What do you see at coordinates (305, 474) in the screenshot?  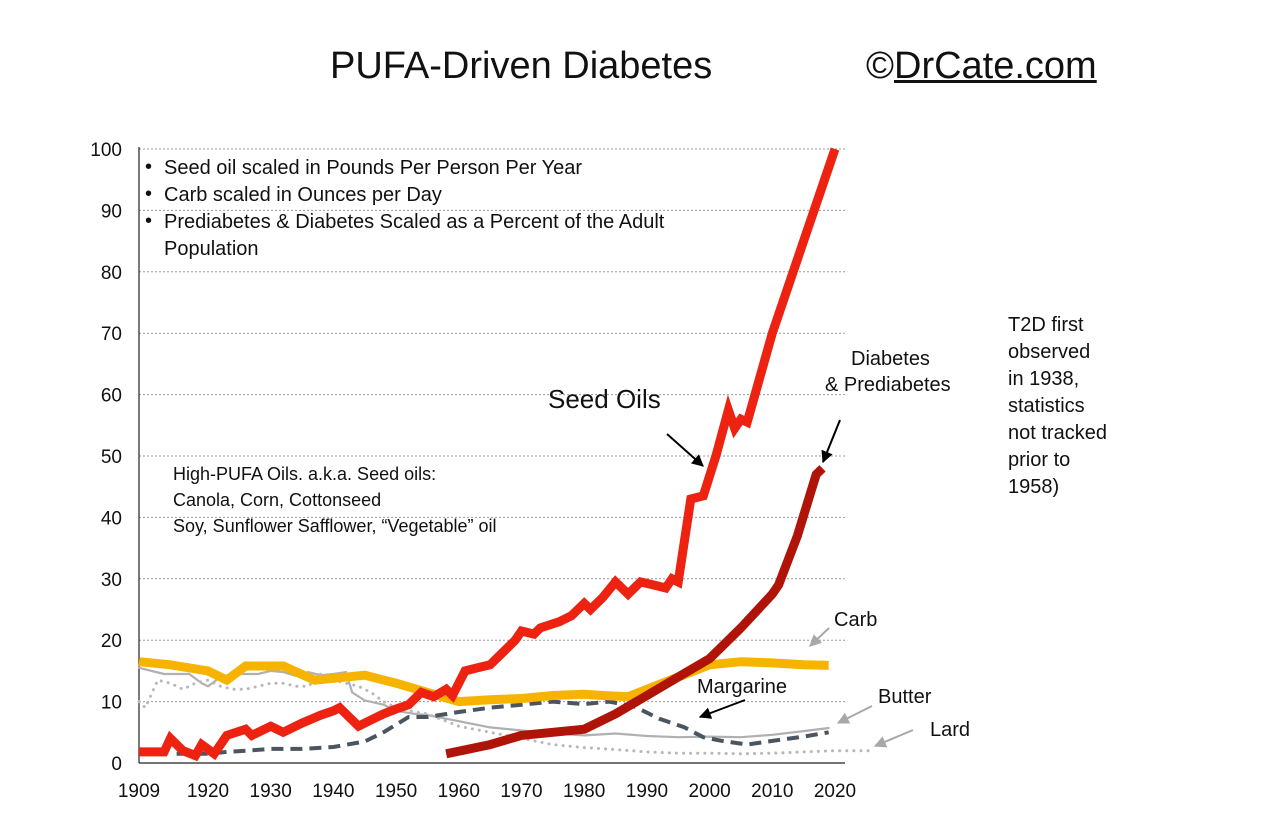 I see `oils-note-line-1: High-PUFA Oils. a.k.a. Seed oils:` at bounding box center [305, 474].